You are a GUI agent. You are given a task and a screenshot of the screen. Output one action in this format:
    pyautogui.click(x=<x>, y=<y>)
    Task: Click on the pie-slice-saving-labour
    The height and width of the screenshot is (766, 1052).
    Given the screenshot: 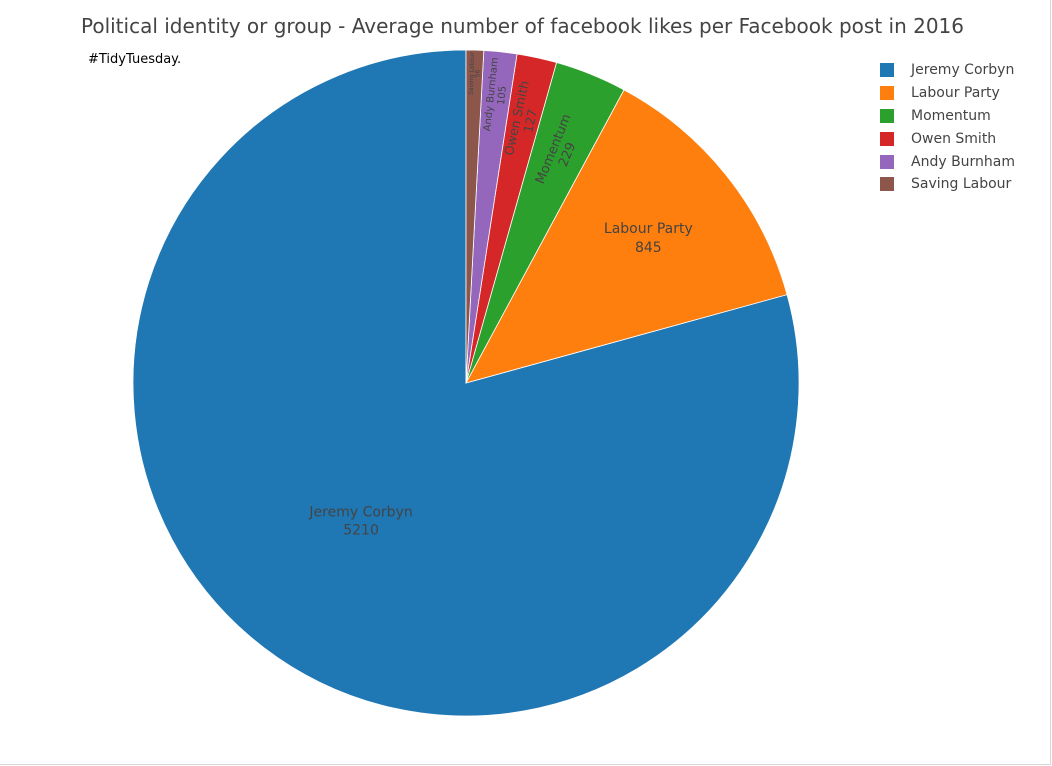 What is the action you would take?
    pyautogui.click(x=475, y=216)
    